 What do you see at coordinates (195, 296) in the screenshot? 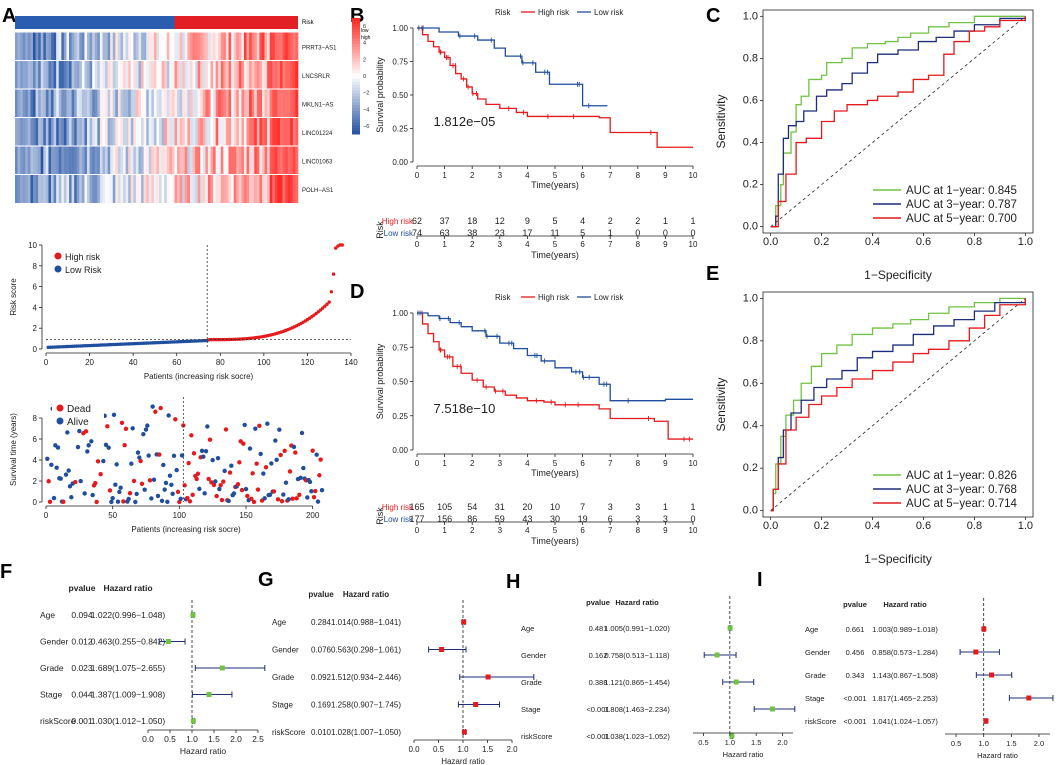
I see `risk-points` at bounding box center [195, 296].